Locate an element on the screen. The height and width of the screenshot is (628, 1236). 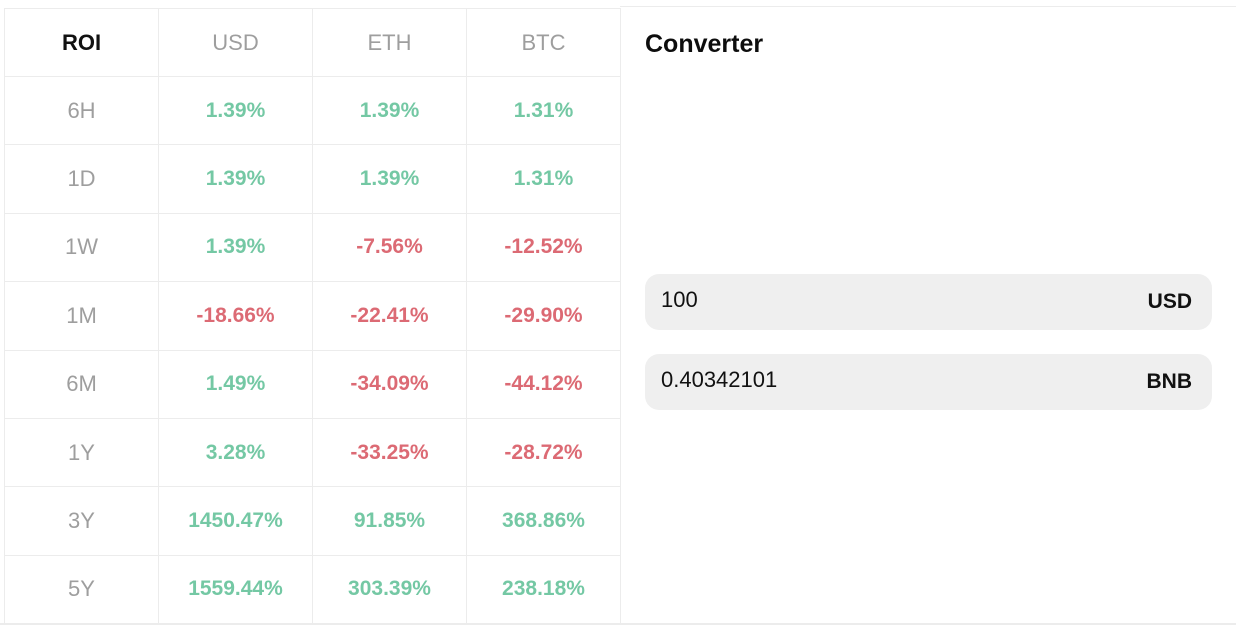
roi-table-row: 6M 1.49% -34.09% -44.12% is located at coordinates (312, 384).